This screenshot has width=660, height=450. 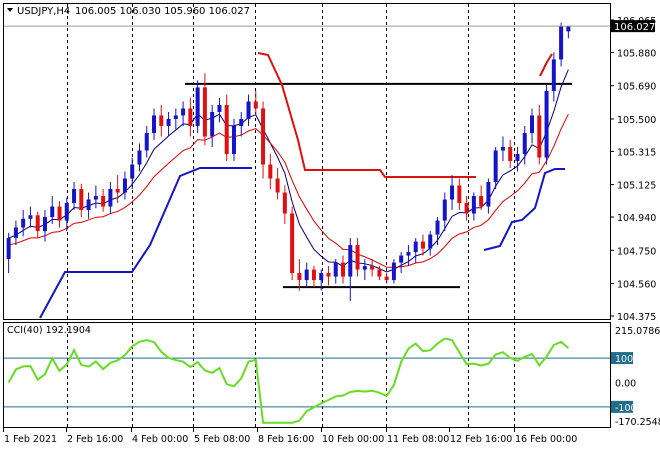 What do you see at coordinates (635, 377) in the screenshot?
I see `cci-axis: 215.0786 100 0.00 -100 -170.2548` at bounding box center [635, 377].